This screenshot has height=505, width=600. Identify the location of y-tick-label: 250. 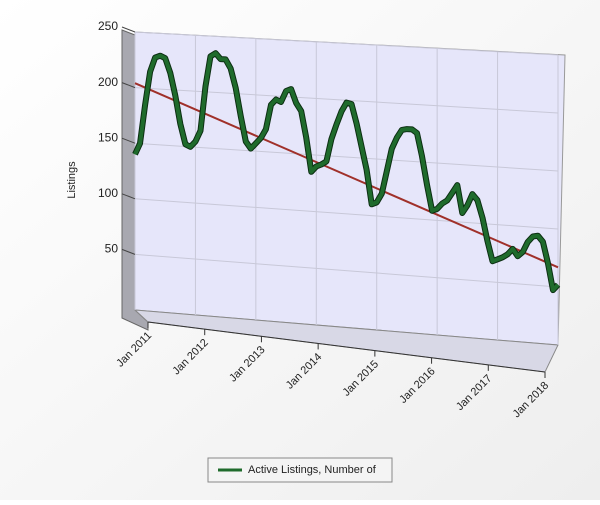
(108, 26).